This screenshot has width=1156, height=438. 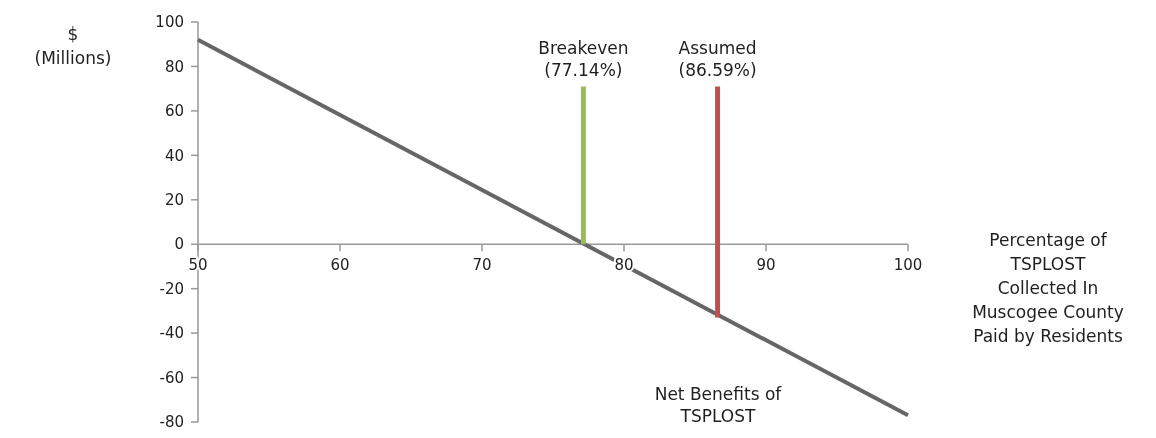 What do you see at coordinates (583, 59) in the screenshot?
I see `series-label: Breakeven (77.14%)` at bounding box center [583, 59].